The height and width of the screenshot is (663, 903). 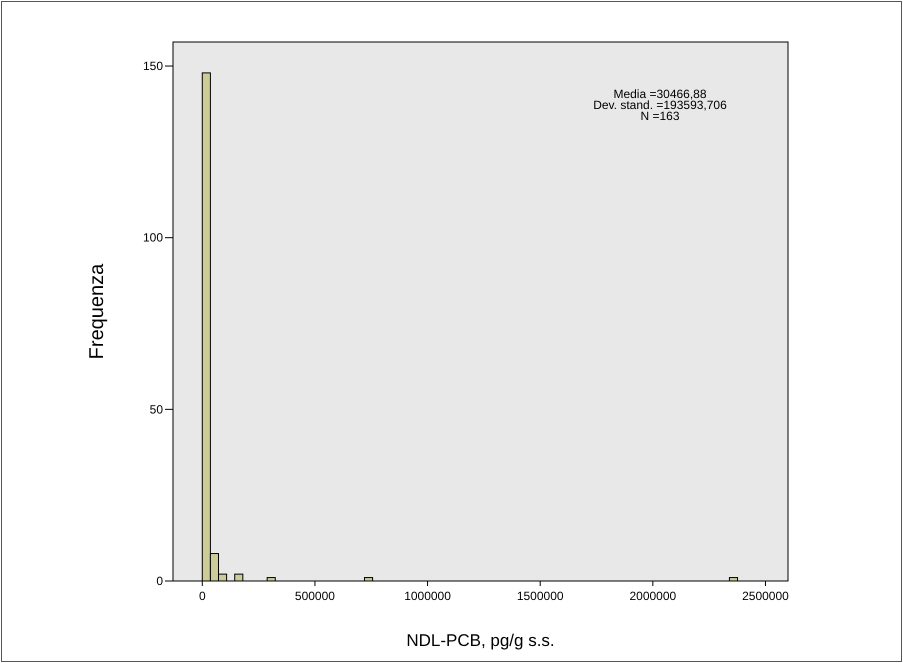 I want to click on annotation: Media =30466,88, so click(x=660, y=94).